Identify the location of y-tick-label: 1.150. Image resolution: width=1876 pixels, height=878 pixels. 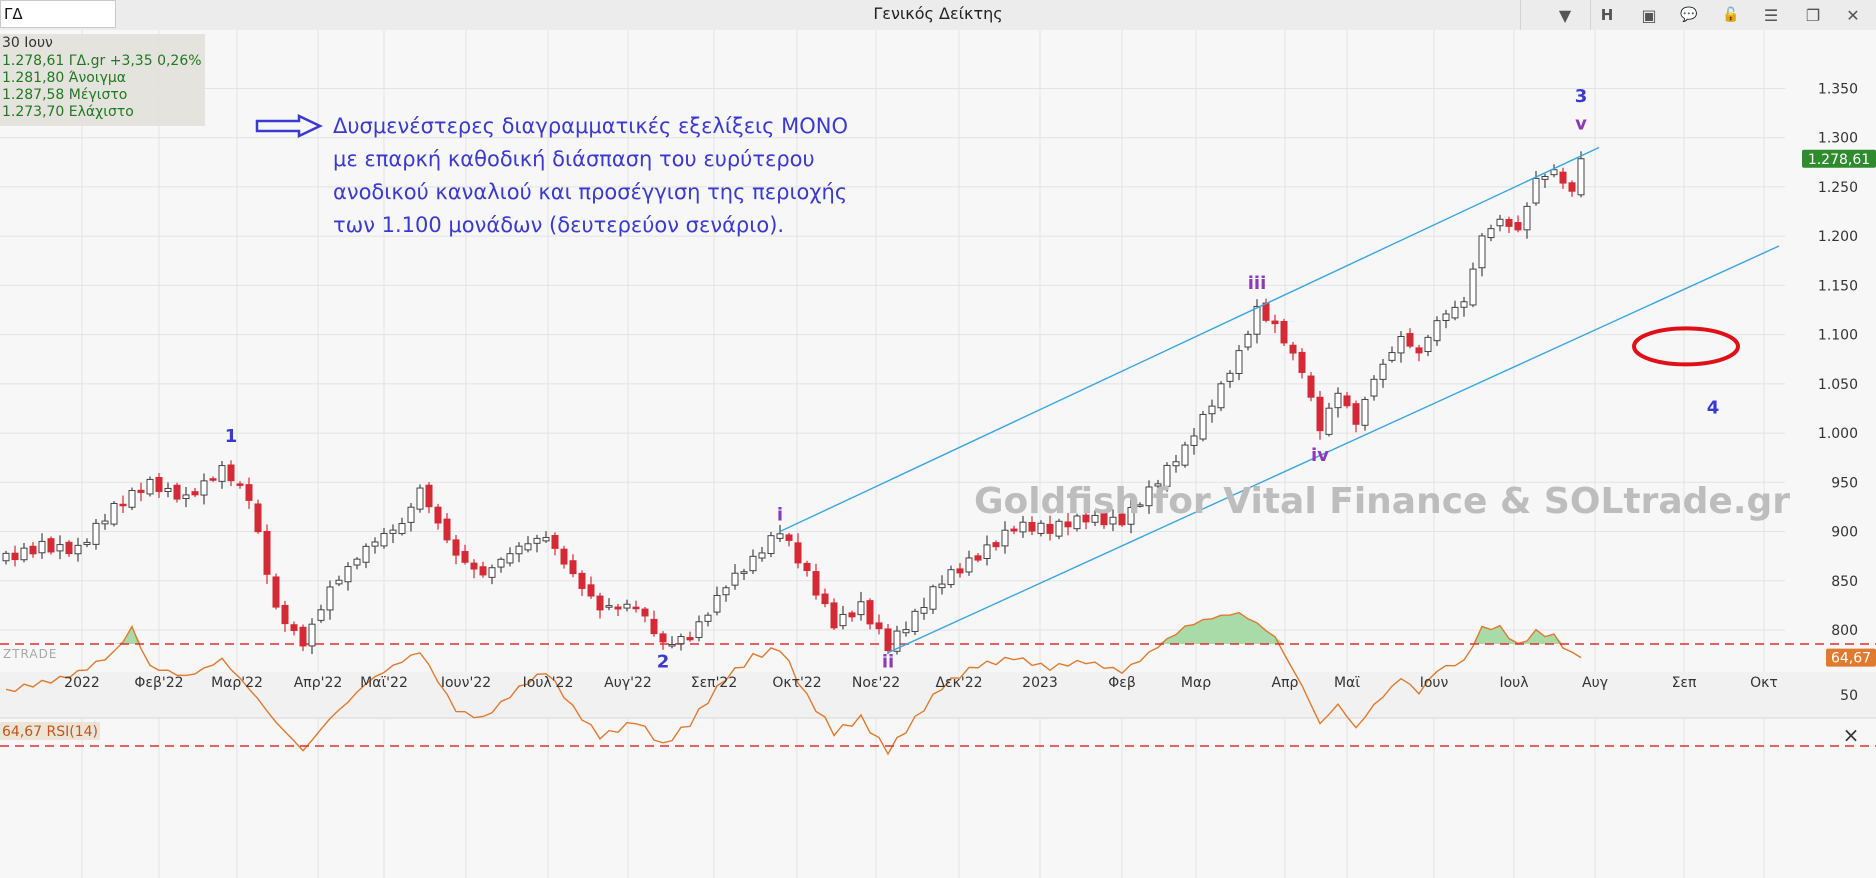
(1838, 286).